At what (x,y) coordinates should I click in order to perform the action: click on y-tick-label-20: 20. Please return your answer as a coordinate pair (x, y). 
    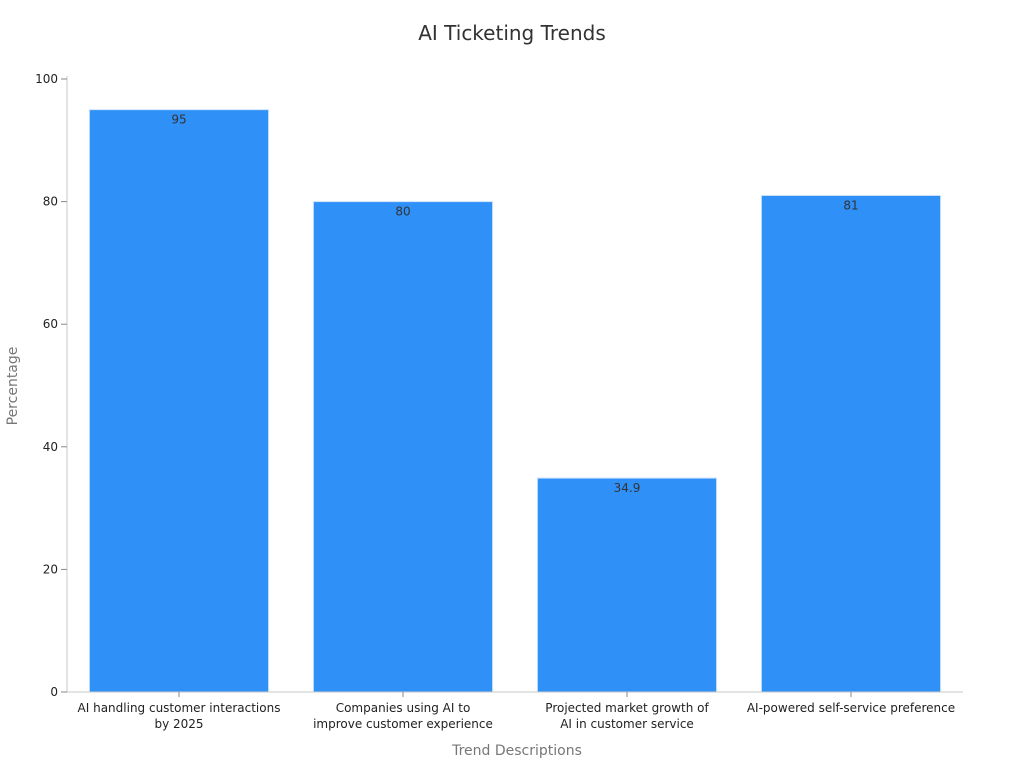
    Looking at the image, I should click on (50, 569).